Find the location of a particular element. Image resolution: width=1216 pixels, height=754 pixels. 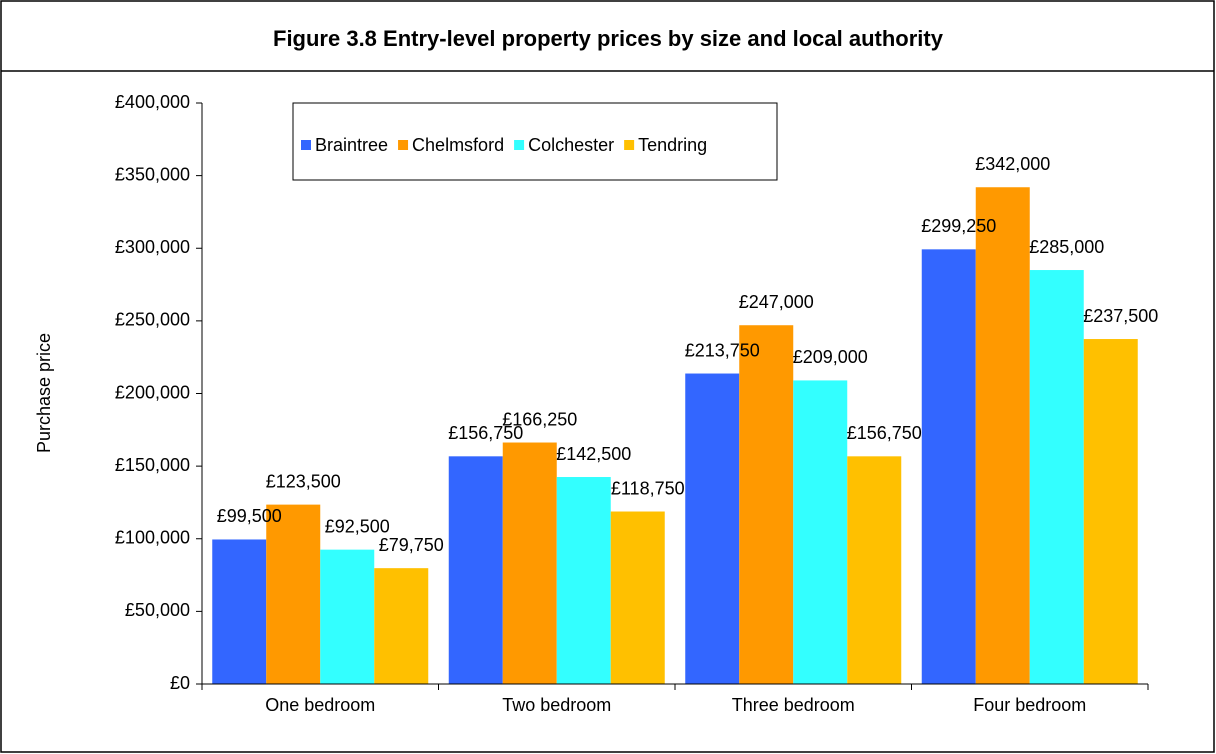

data-label: £237,500 is located at coordinates (1120, 316).